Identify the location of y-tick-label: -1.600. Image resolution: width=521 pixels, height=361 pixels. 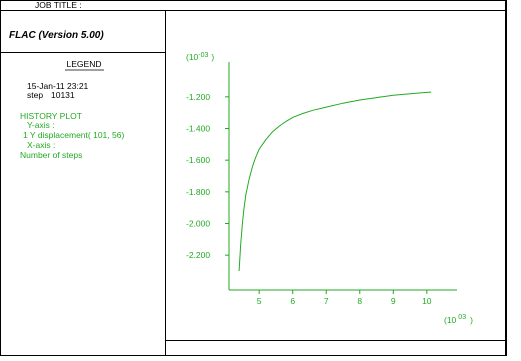
(198, 160).